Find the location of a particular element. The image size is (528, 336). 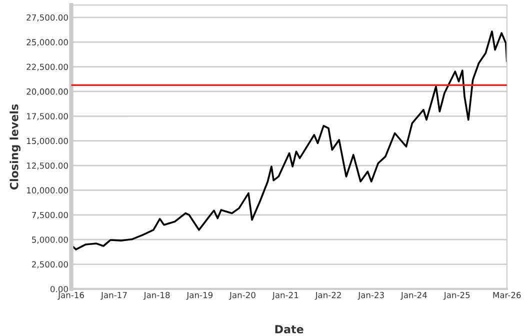

y-tick-label: 17,500.00 is located at coordinates (47, 116).